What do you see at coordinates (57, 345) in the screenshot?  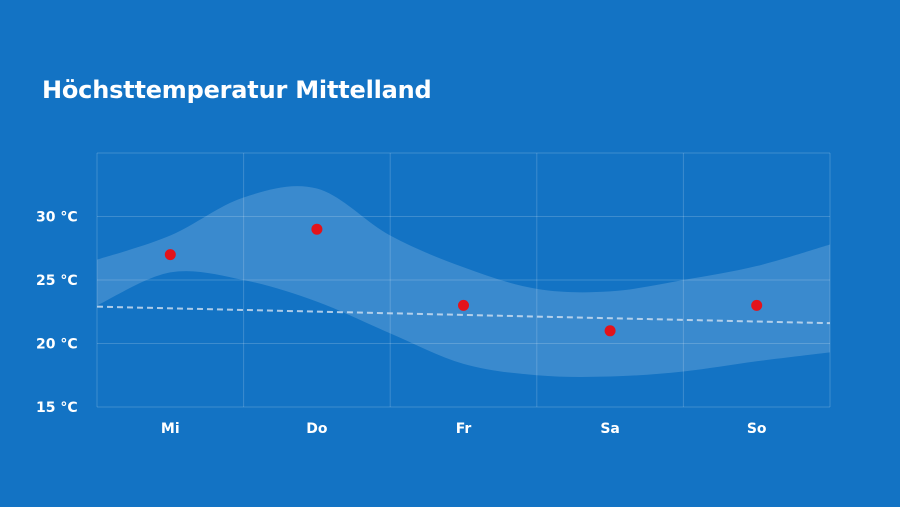 I see `y-tick-label: 20 °C` at bounding box center [57, 345].